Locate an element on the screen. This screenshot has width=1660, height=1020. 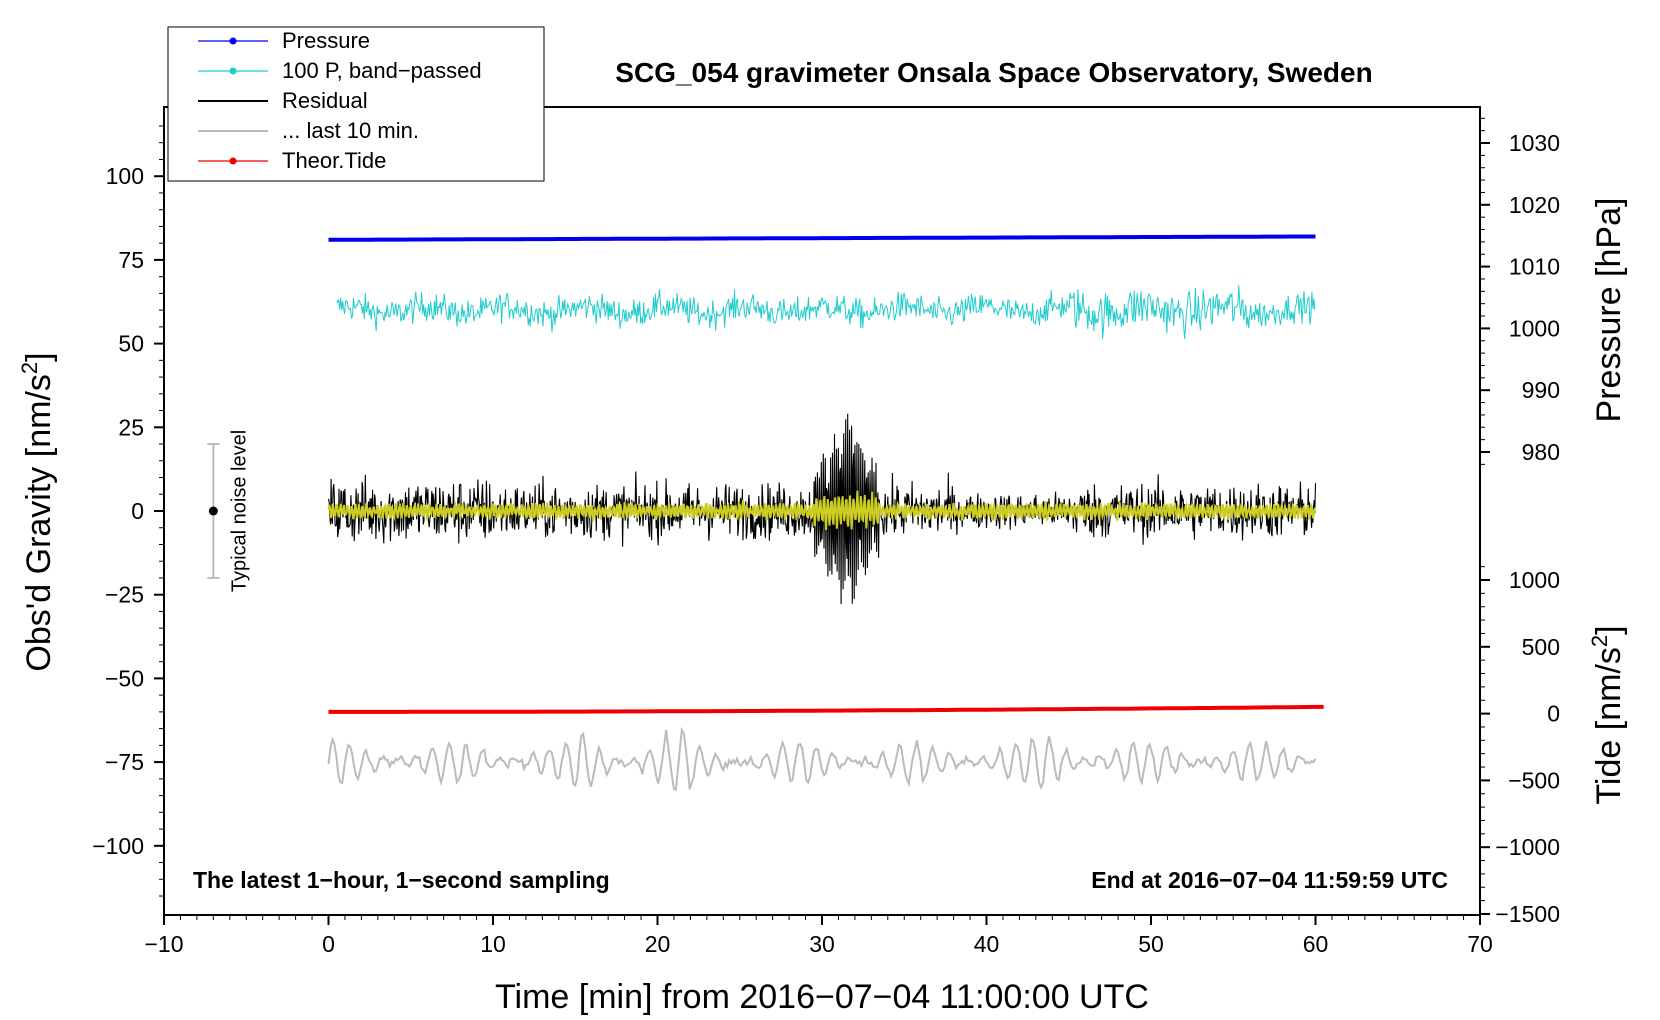
series-pressure-line is located at coordinates (822, 238).